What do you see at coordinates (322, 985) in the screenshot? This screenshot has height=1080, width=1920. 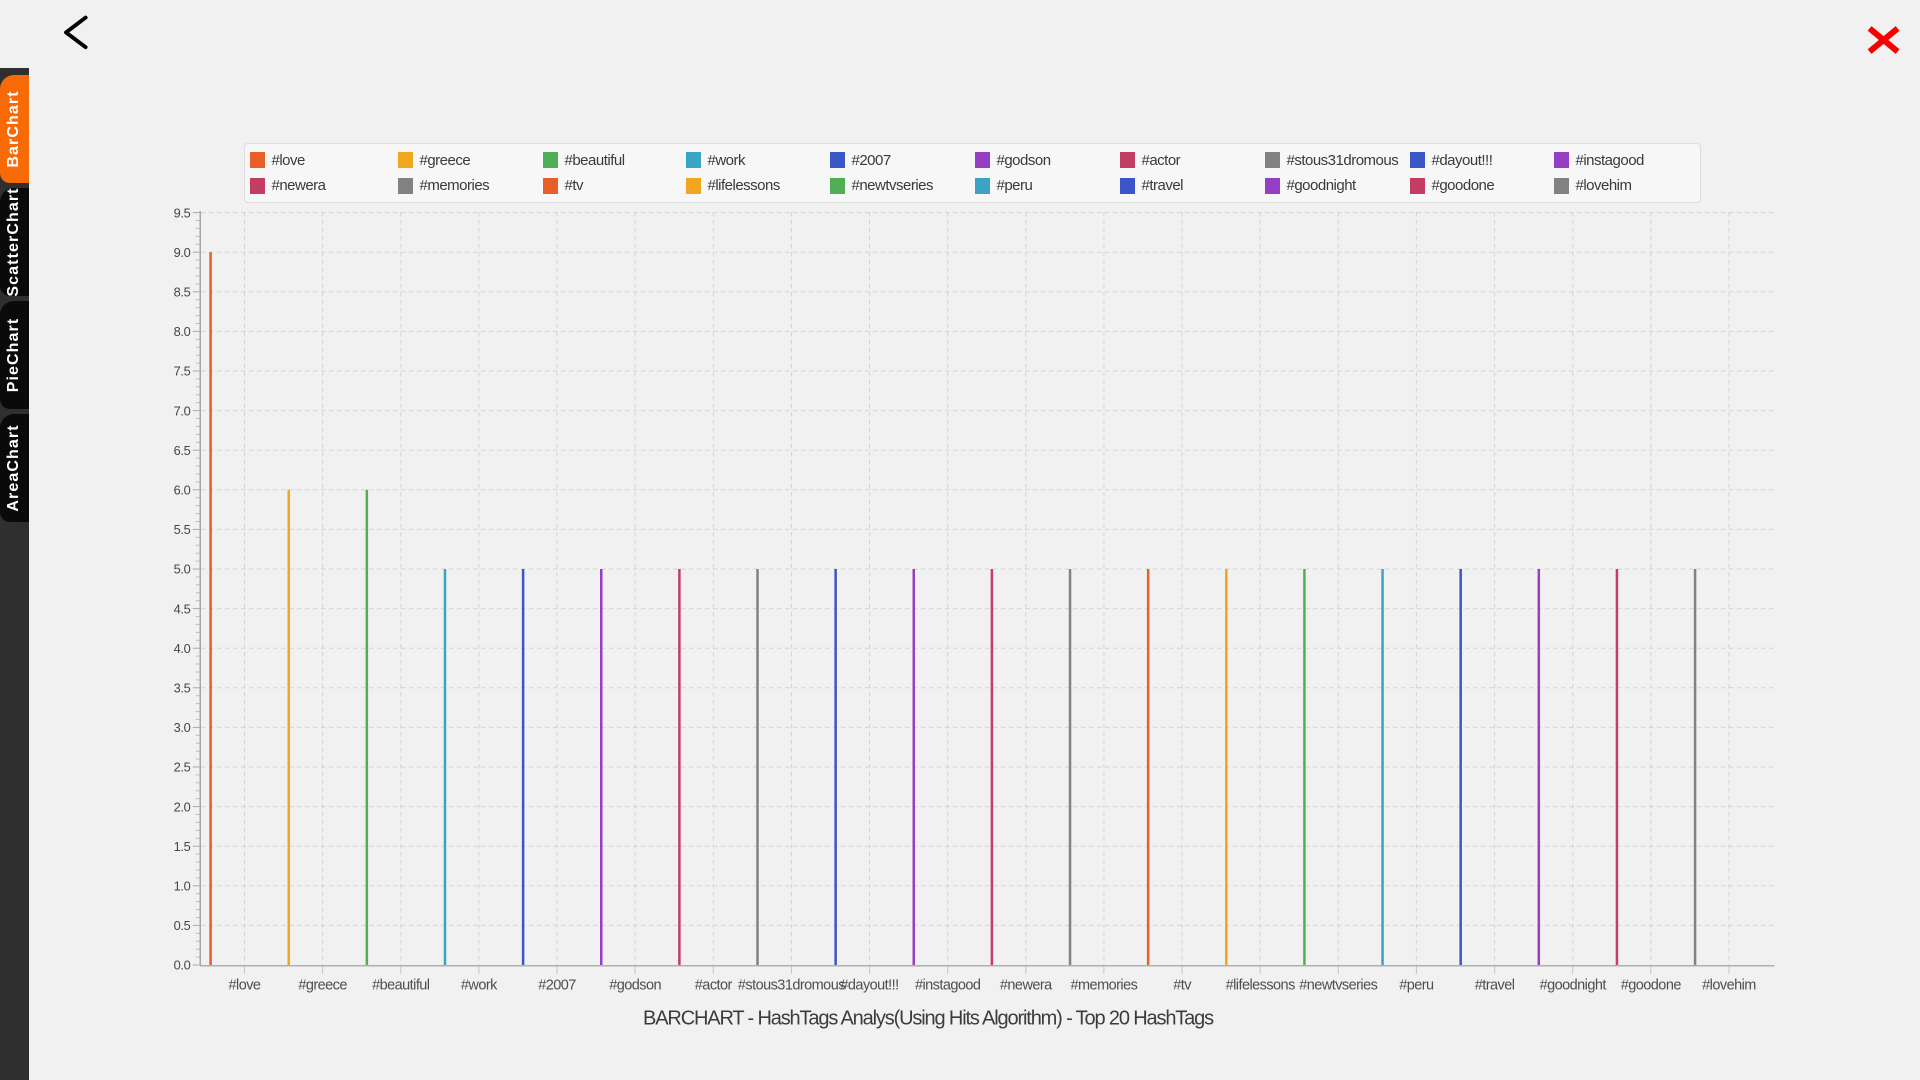 I see `svg-text: #greece` at bounding box center [322, 985].